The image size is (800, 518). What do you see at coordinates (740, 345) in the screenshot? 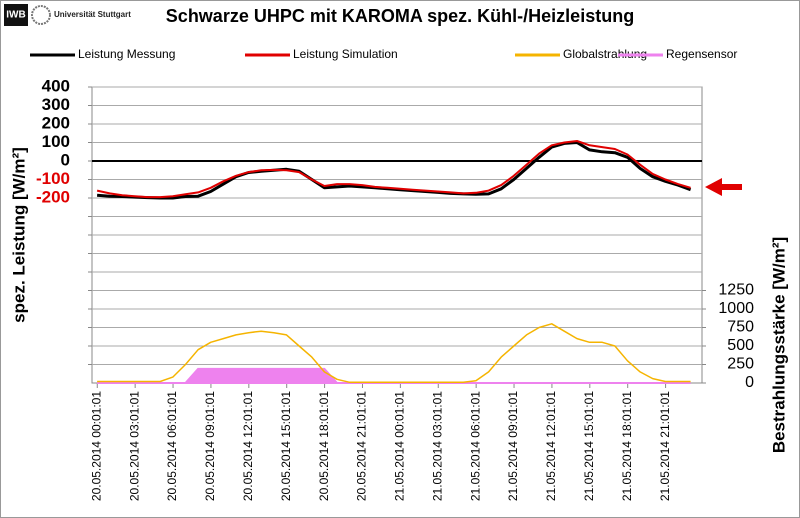
I see `y2-tick-label: 500` at bounding box center [740, 345].